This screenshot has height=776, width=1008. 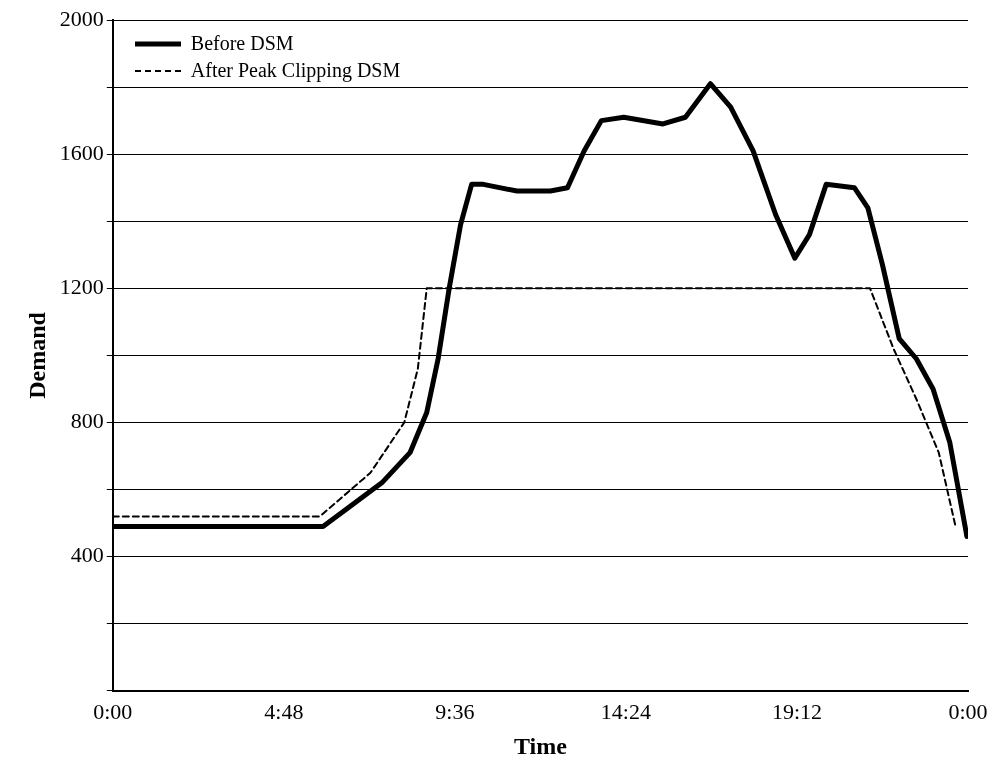 What do you see at coordinates (242, 43) in the screenshot?
I see `legend-label: Before DSM` at bounding box center [242, 43].